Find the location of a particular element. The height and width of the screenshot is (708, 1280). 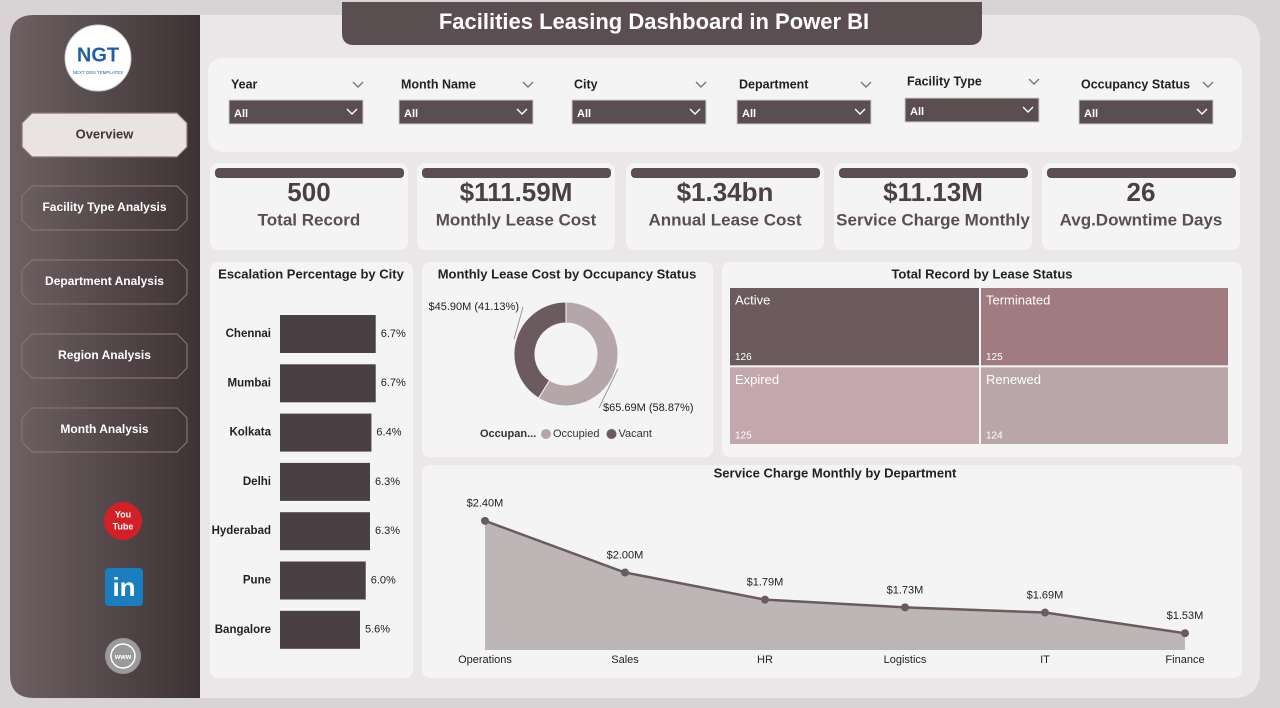

youtube-text: You is located at coordinates (123, 514).